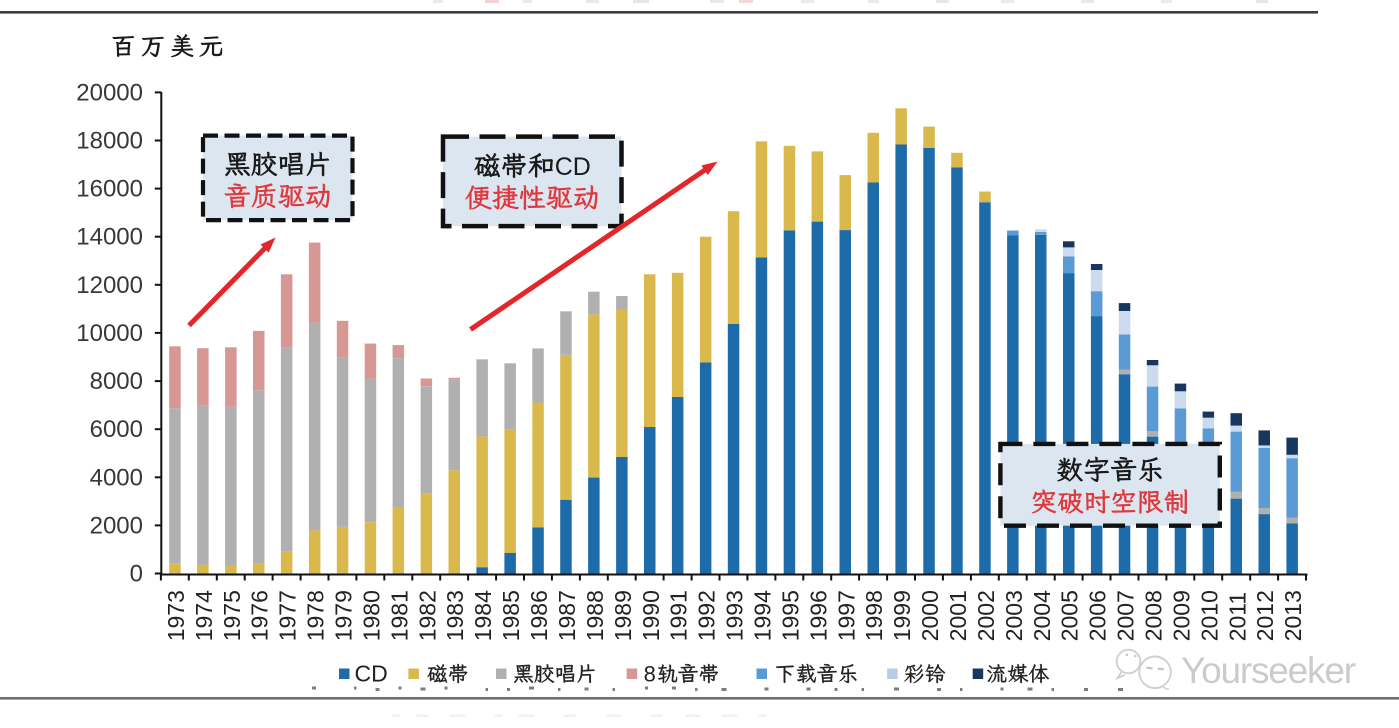 The image size is (1399, 728). Describe the element at coordinates (650, 674) in the screenshot. I see `svg-text: 8` at that location.